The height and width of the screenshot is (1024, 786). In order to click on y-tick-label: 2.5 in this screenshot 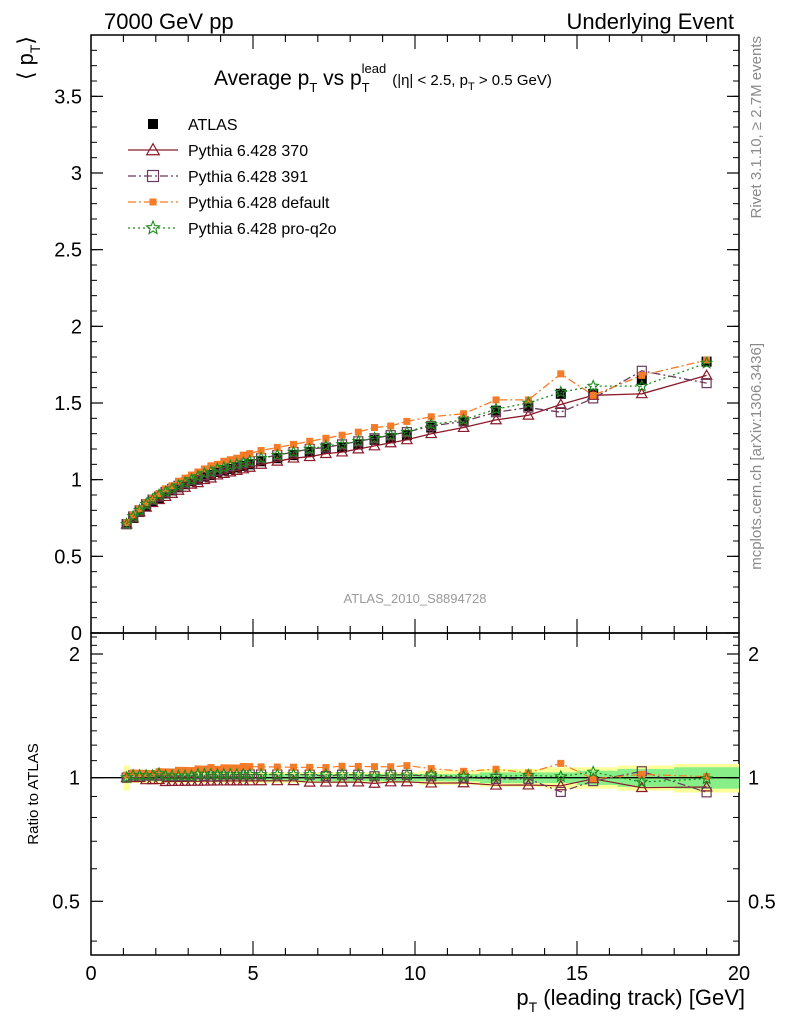, I will do `click(68, 251)`.